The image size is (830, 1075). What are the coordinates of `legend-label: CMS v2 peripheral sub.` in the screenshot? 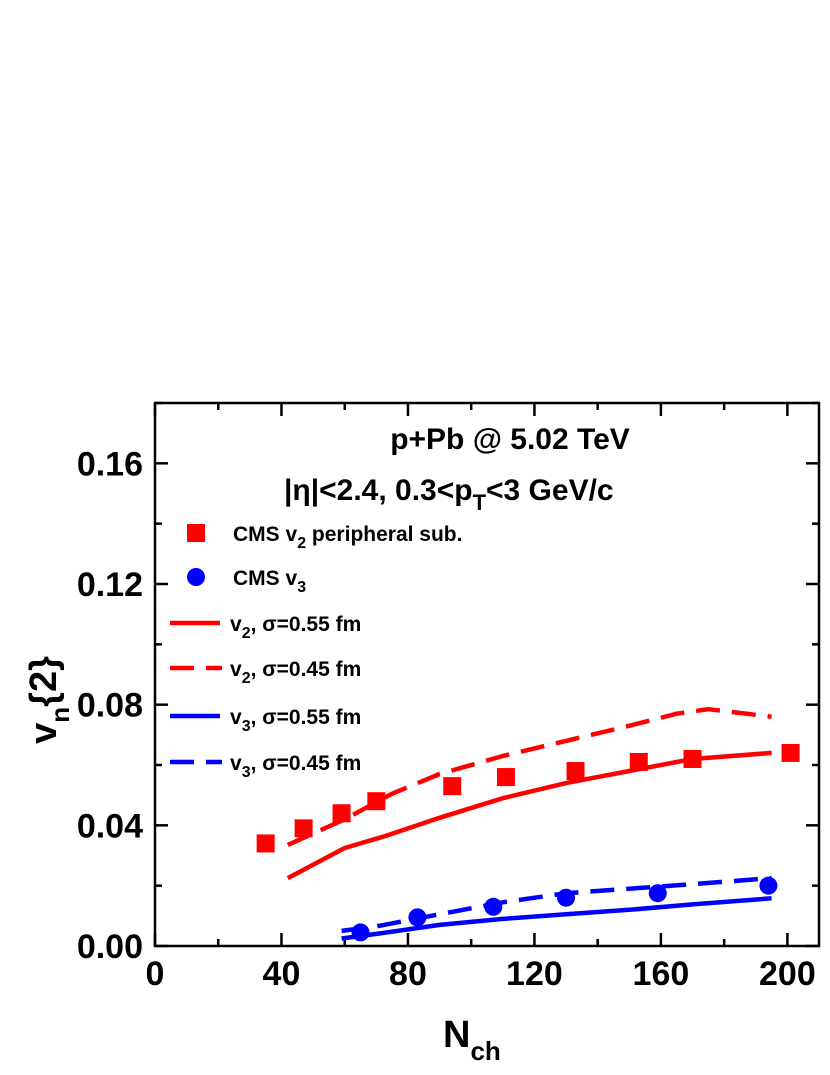 It's located at (347, 537).